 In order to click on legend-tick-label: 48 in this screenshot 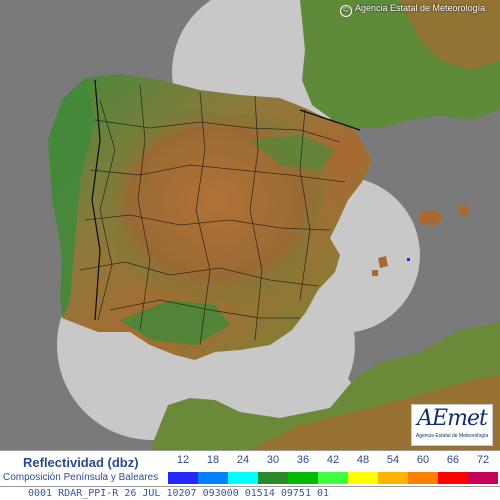, I will do `click(363, 460)`.